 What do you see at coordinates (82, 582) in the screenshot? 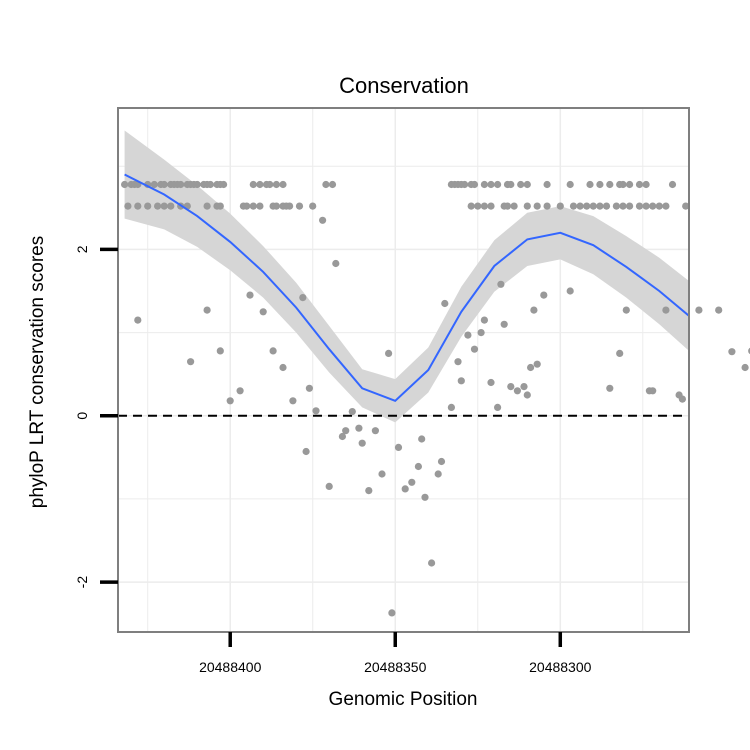
I see `y-tick-label-0: -2` at bounding box center [82, 582].